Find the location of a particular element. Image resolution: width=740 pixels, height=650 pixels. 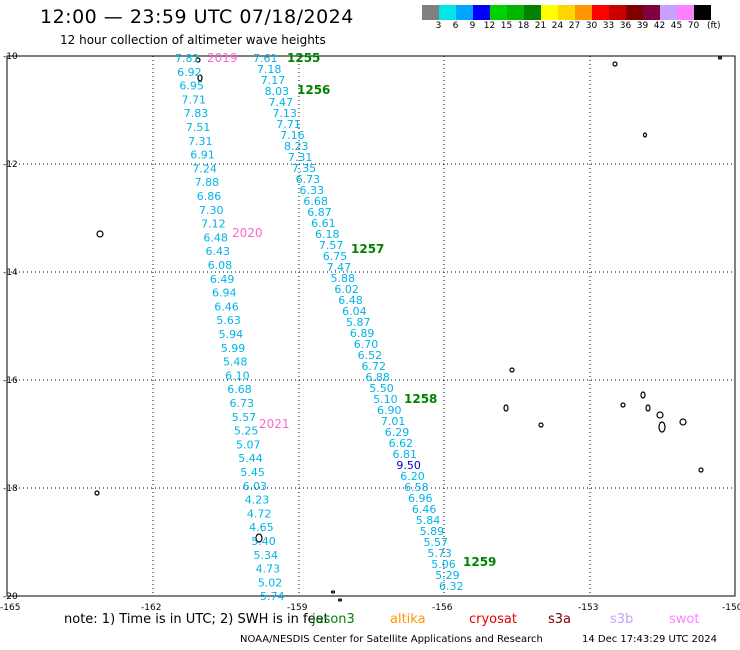

latitude-label: -10 is located at coordinates (10, 57).